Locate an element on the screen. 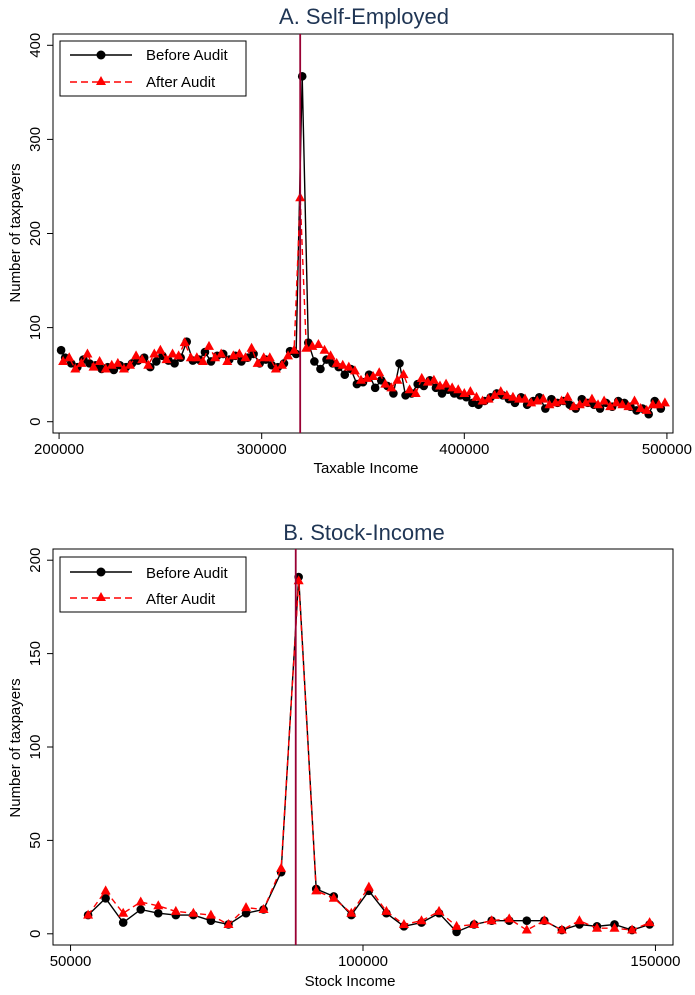  y-tick-label: 100 is located at coordinates (35, 327).